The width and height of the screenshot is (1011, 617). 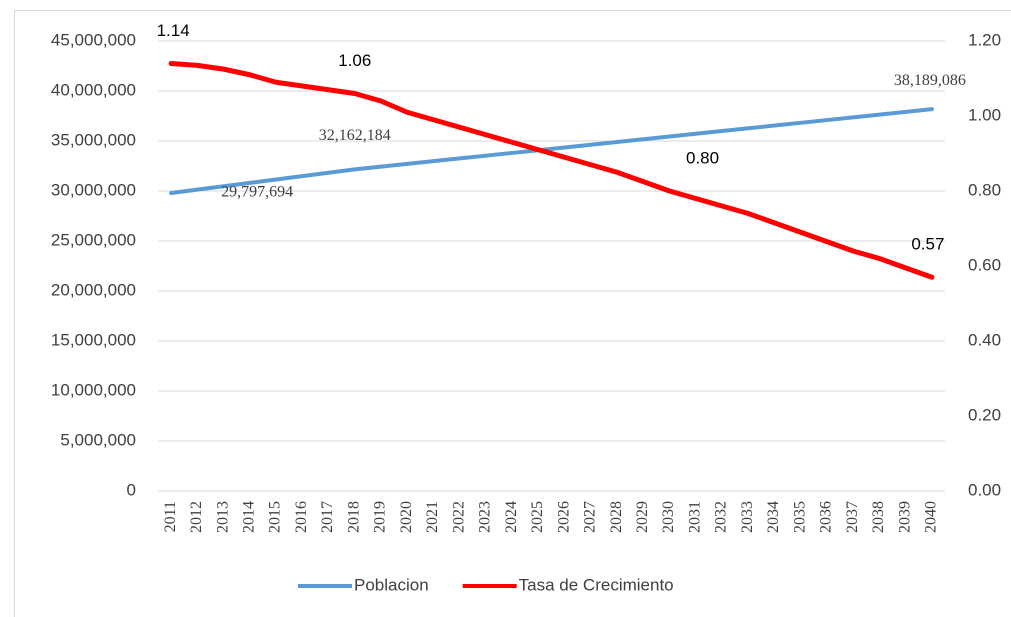 I want to click on x-tick-label: 2015, so click(x=275, y=517).